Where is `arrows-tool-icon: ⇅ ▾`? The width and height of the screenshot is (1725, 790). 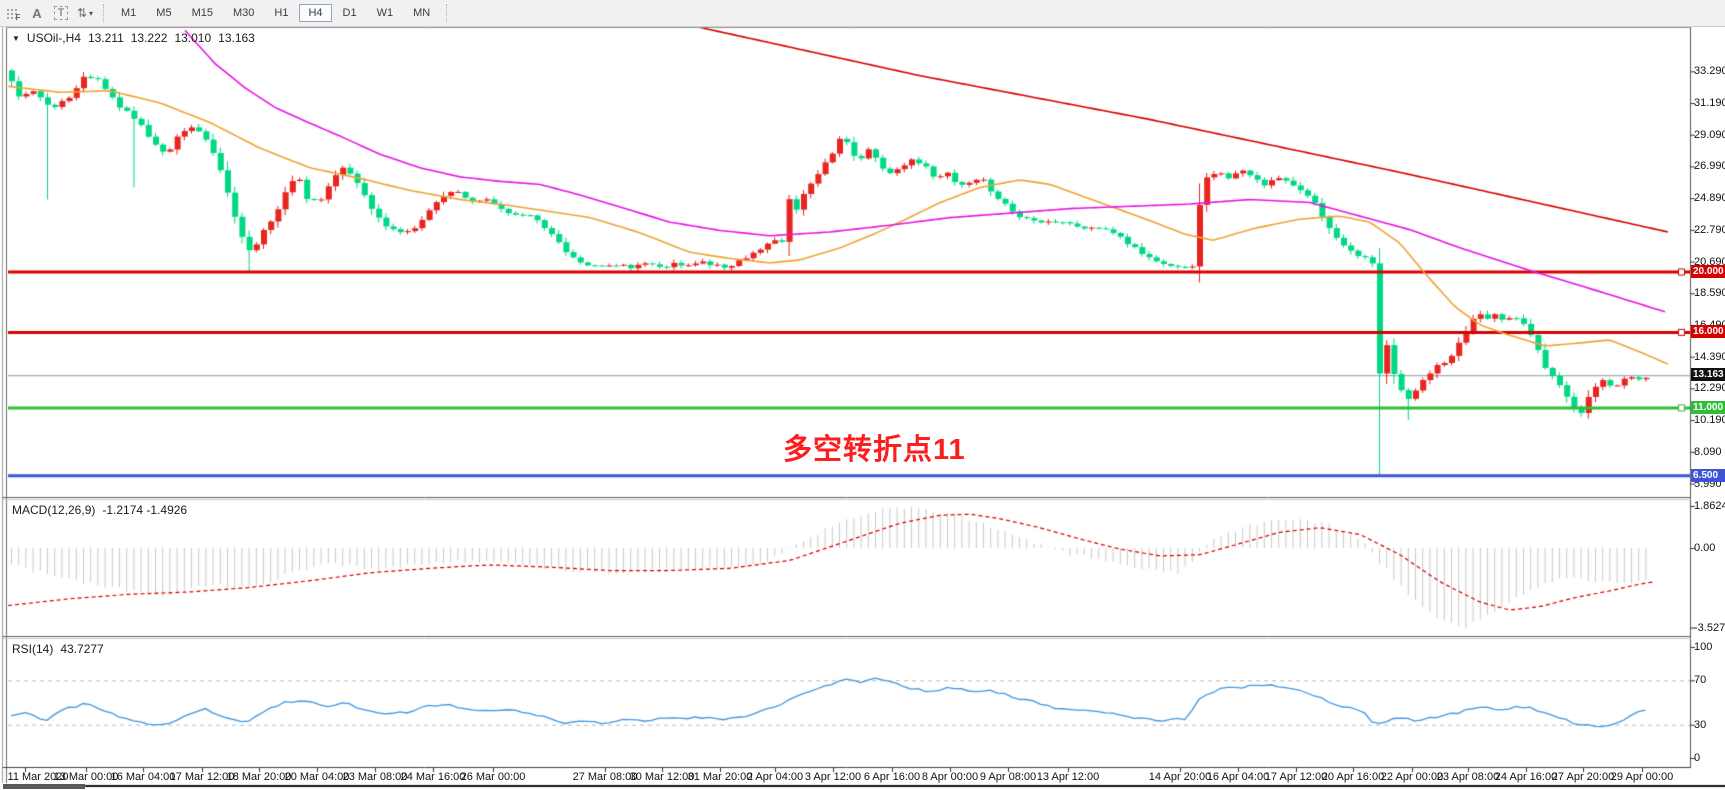 arrows-tool-icon: ⇅ ▾ is located at coordinates (85, 13).